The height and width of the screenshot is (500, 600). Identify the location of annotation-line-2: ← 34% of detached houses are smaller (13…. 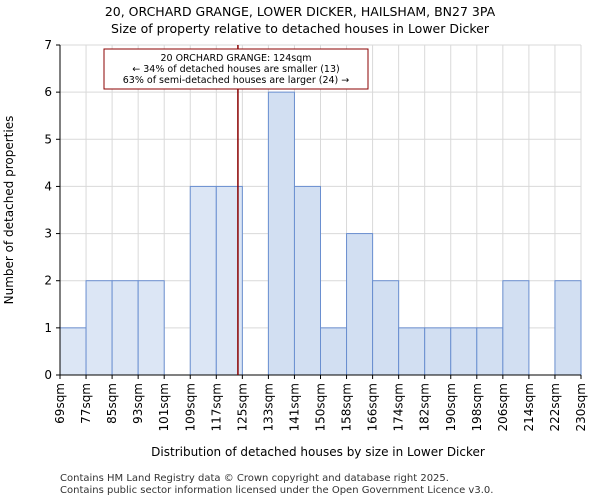
(235, 69).